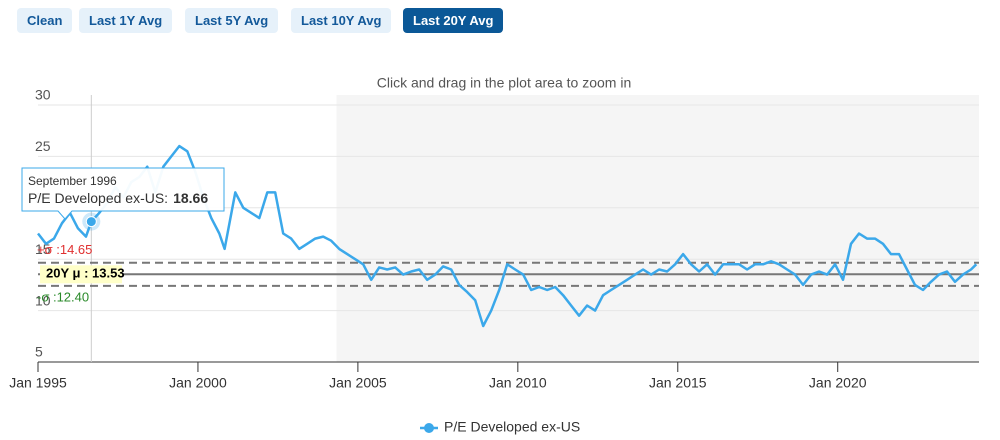 The image size is (1000, 440). Describe the element at coordinates (198, 383) in the screenshot. I see `x-tick-label: Jan 2000` at that location.